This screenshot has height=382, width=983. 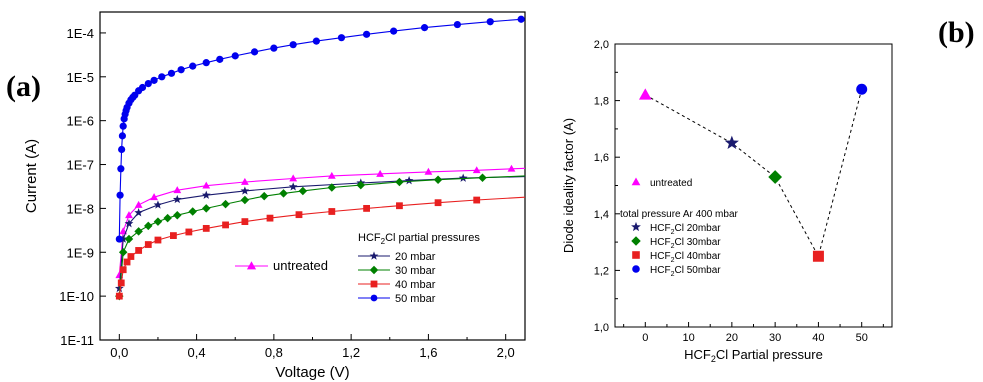 I want to click on y-tick-label: 1,0, so click(x=601, y=328).